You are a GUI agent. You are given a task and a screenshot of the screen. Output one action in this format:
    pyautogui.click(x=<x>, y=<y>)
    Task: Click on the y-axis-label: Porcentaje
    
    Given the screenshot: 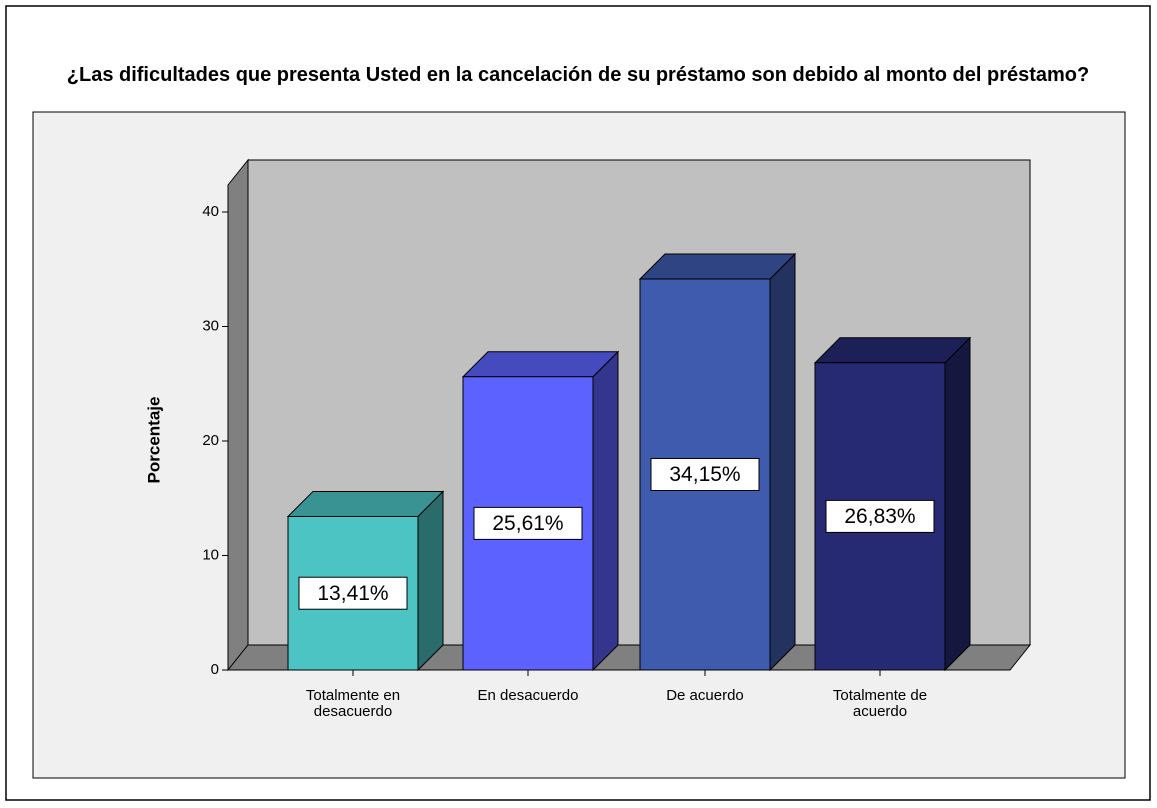 What is the action you would take?
    pyautogui.click(x=153, y=440)
    